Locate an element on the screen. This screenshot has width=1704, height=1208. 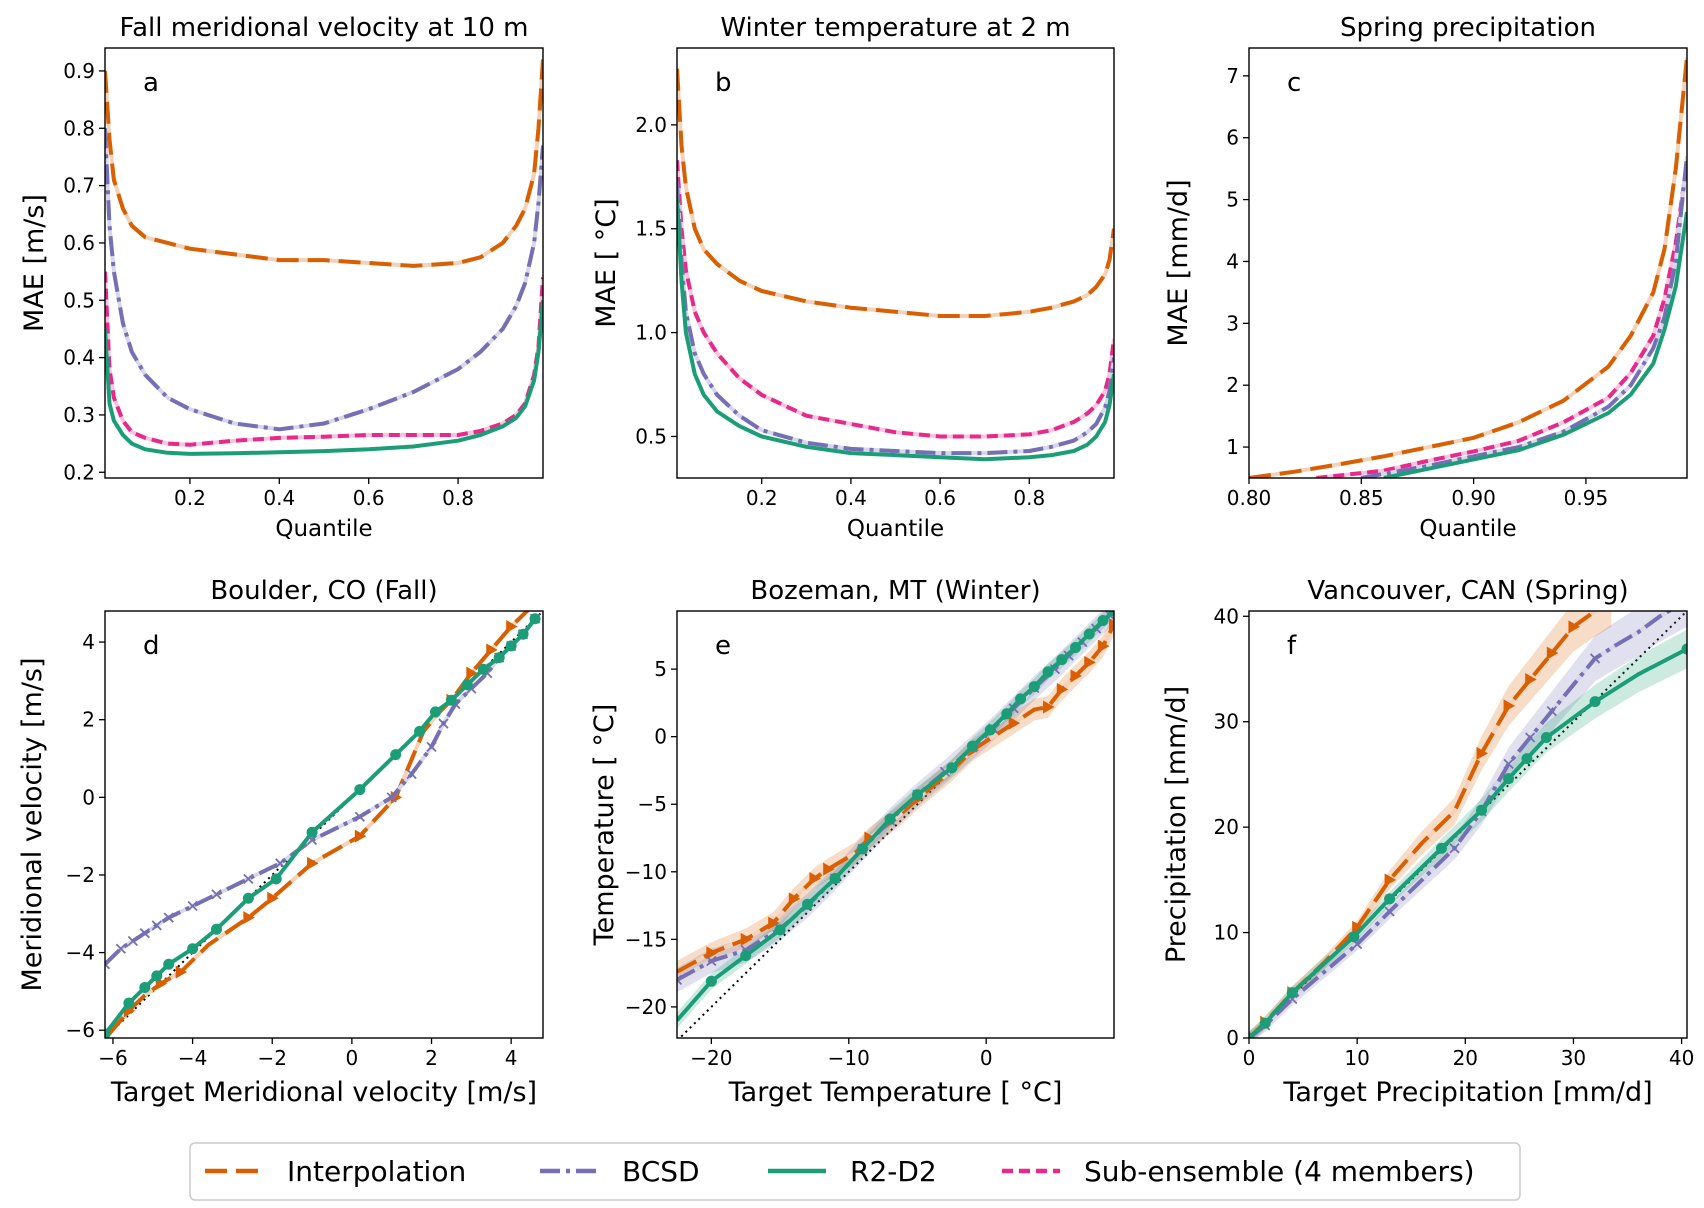
band-interpolation is located at coordinates (895, 798).